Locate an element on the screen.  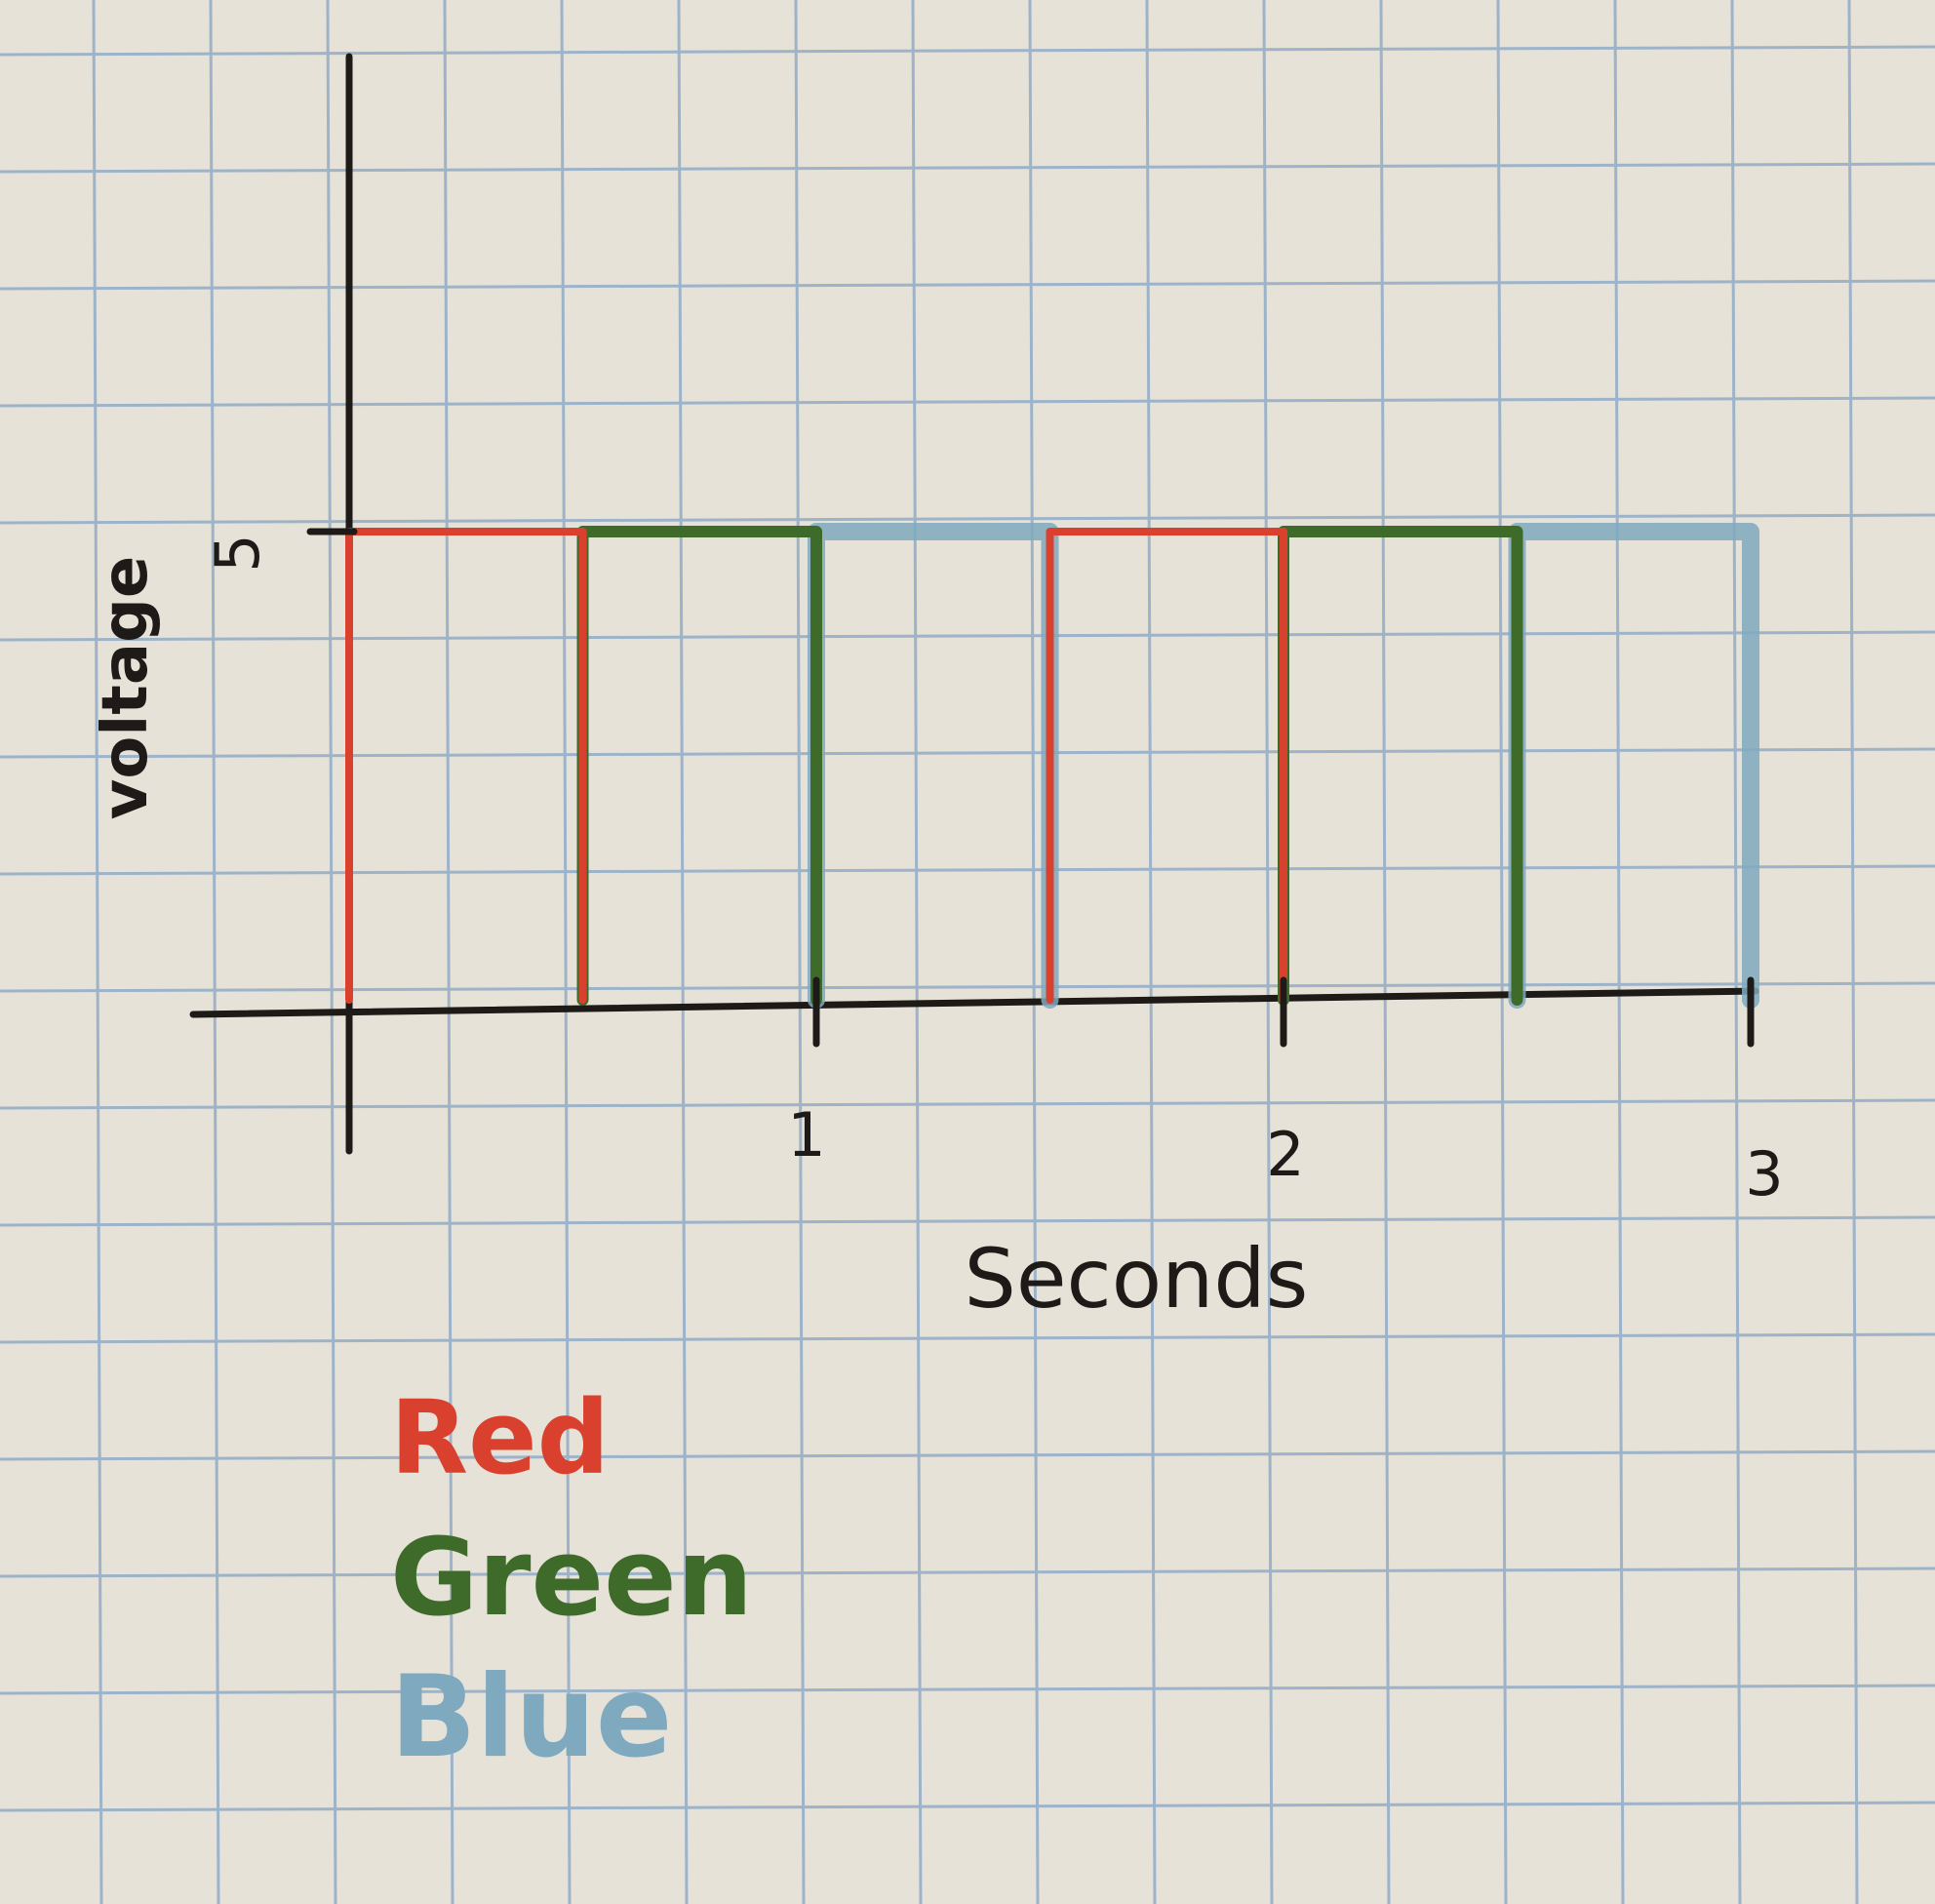
x-axis-label: Seconds is located at coordinates (1137, 1279).